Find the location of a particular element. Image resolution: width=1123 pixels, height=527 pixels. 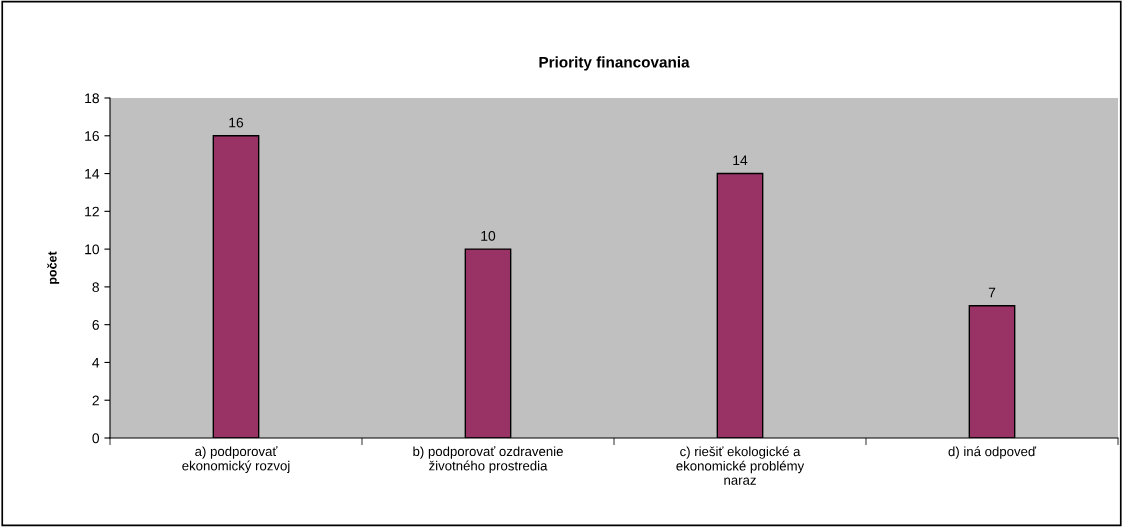

data-label: 14 is located at coordinates (740, 160).